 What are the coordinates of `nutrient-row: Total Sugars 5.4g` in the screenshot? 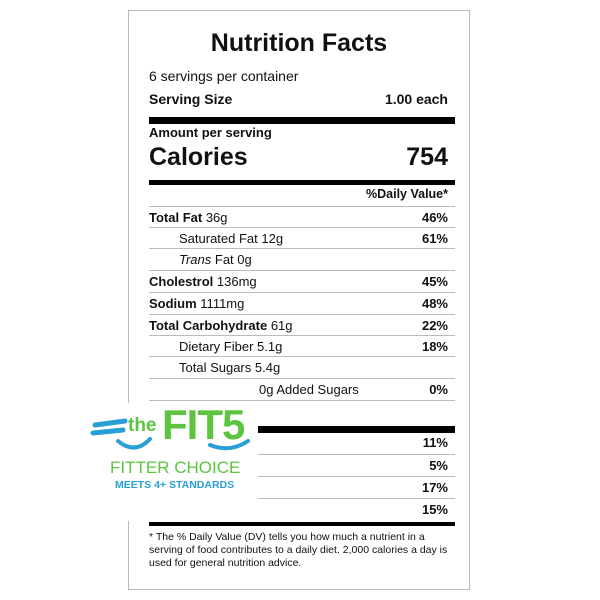 It's located at (302, 366).